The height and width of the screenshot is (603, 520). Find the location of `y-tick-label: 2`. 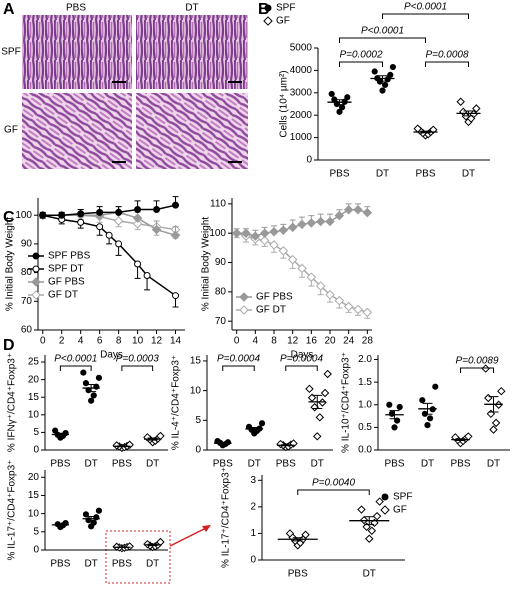

y-tick-label: 2 is located at coordinates (253, 507).